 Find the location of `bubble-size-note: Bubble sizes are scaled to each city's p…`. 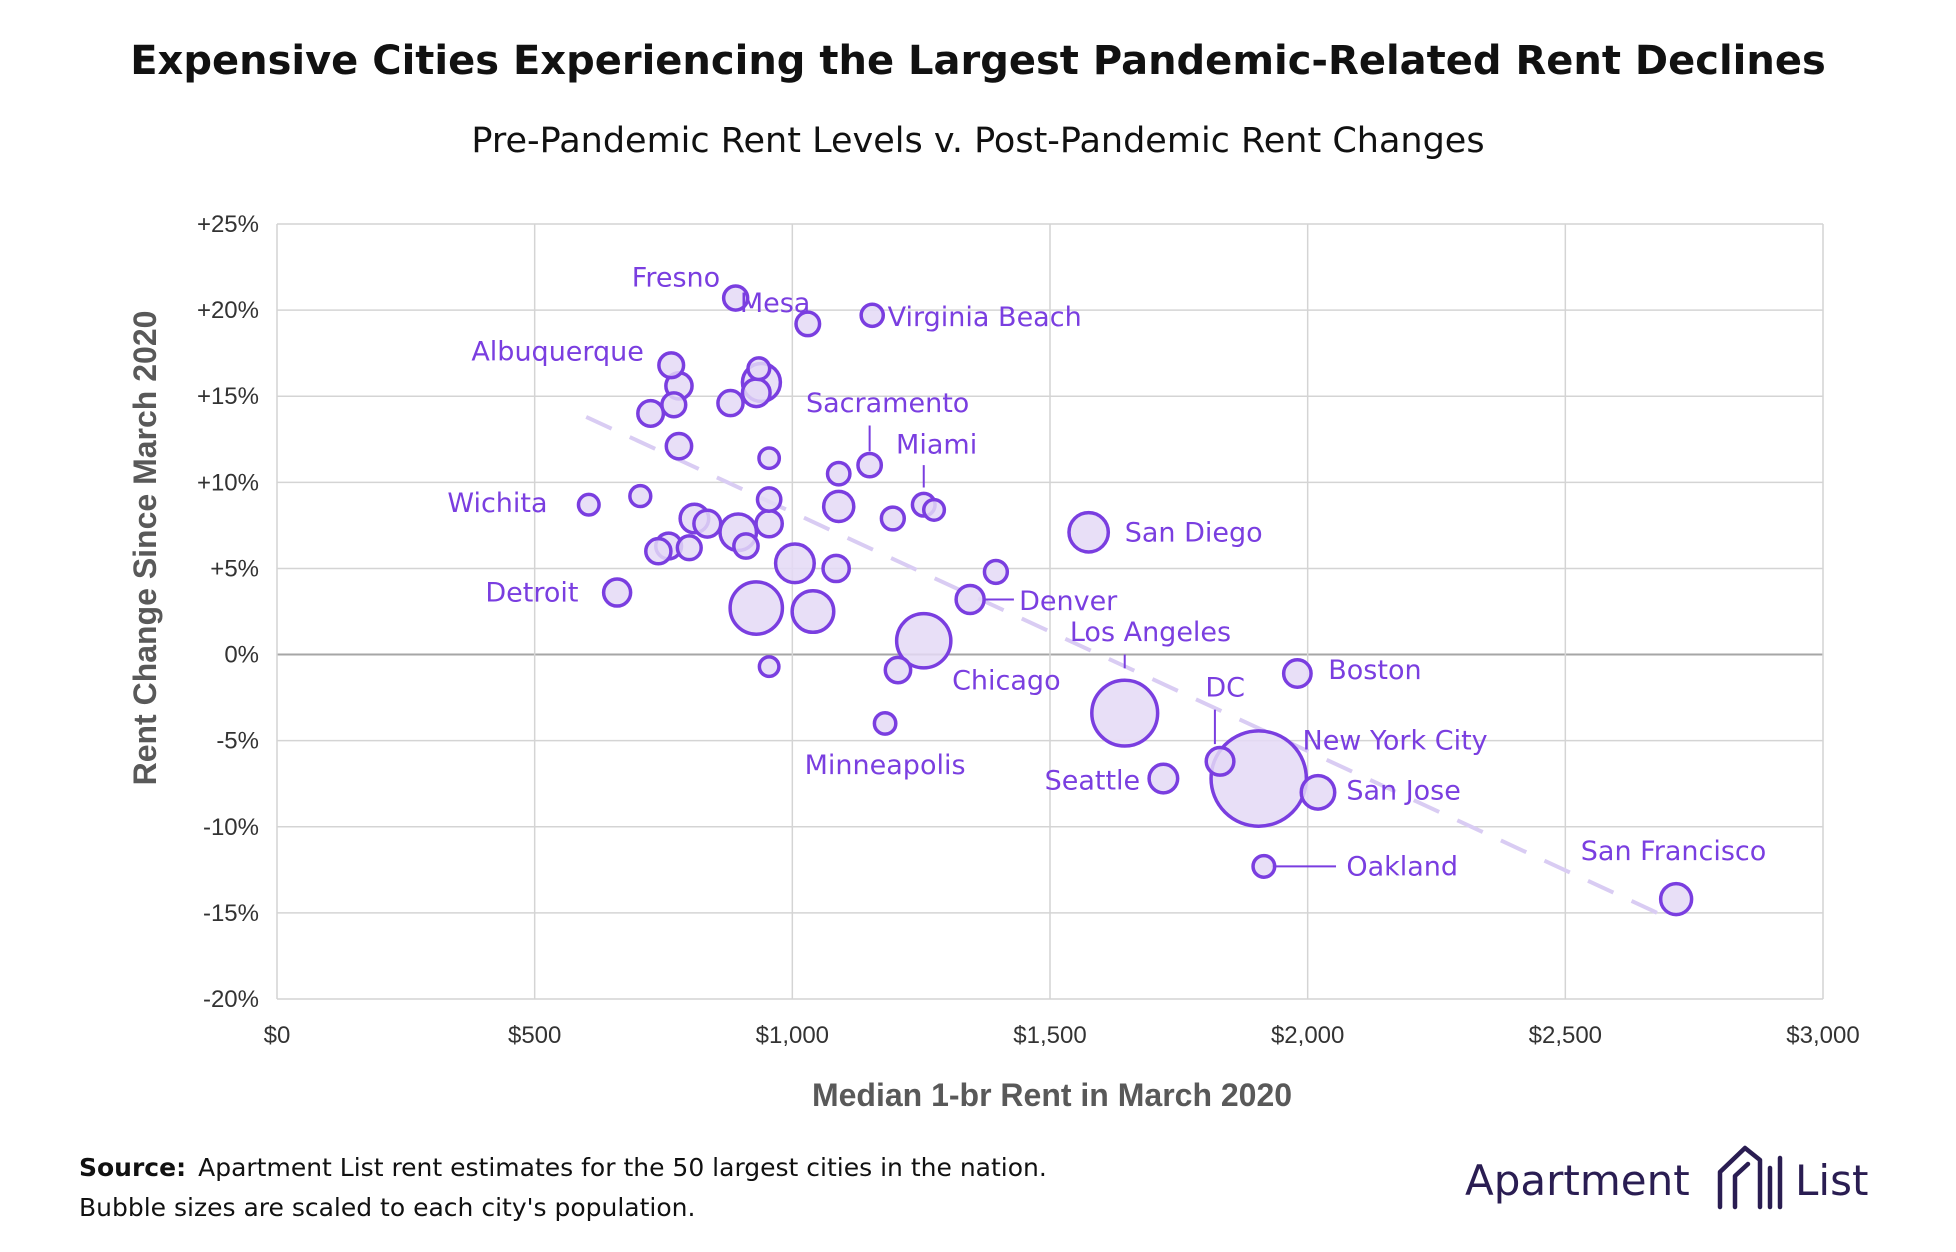

bubble-size-note: Bubble sizes are scaled to each city's p… is located at coordinates (387, 1207).